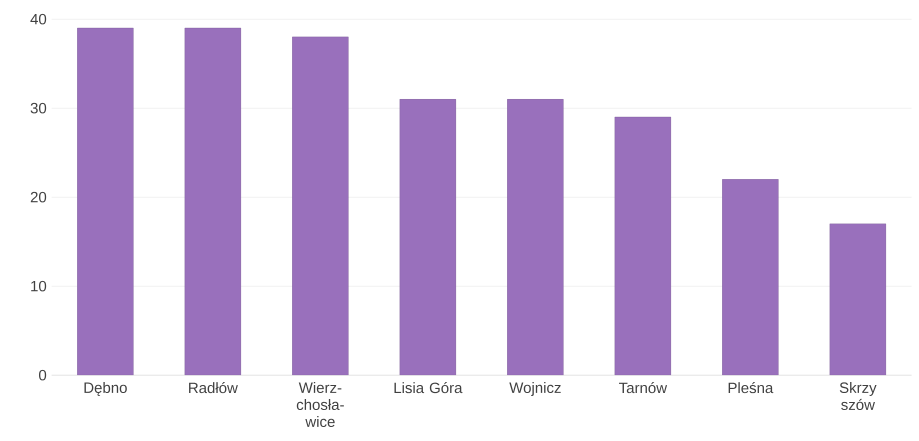 Image resolution: width=919 pixels, height=441 pixels. Describe the element at coordinates (751, 388) in the screenshot. I see `x-tick-label: Pleśna` at that location.